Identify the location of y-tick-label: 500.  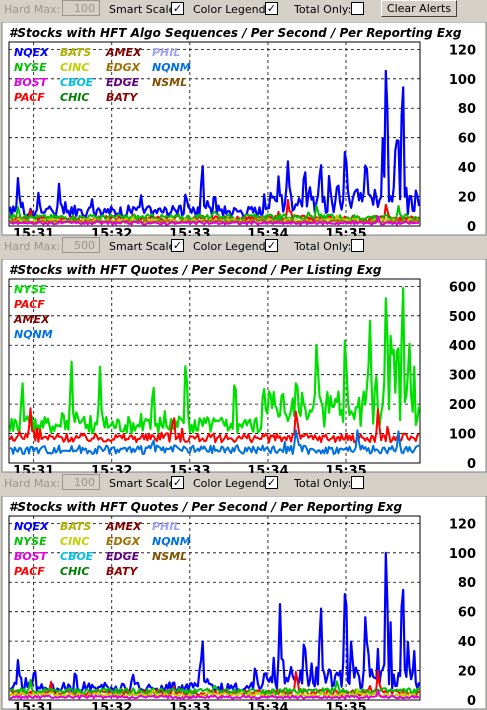
(462, 317).